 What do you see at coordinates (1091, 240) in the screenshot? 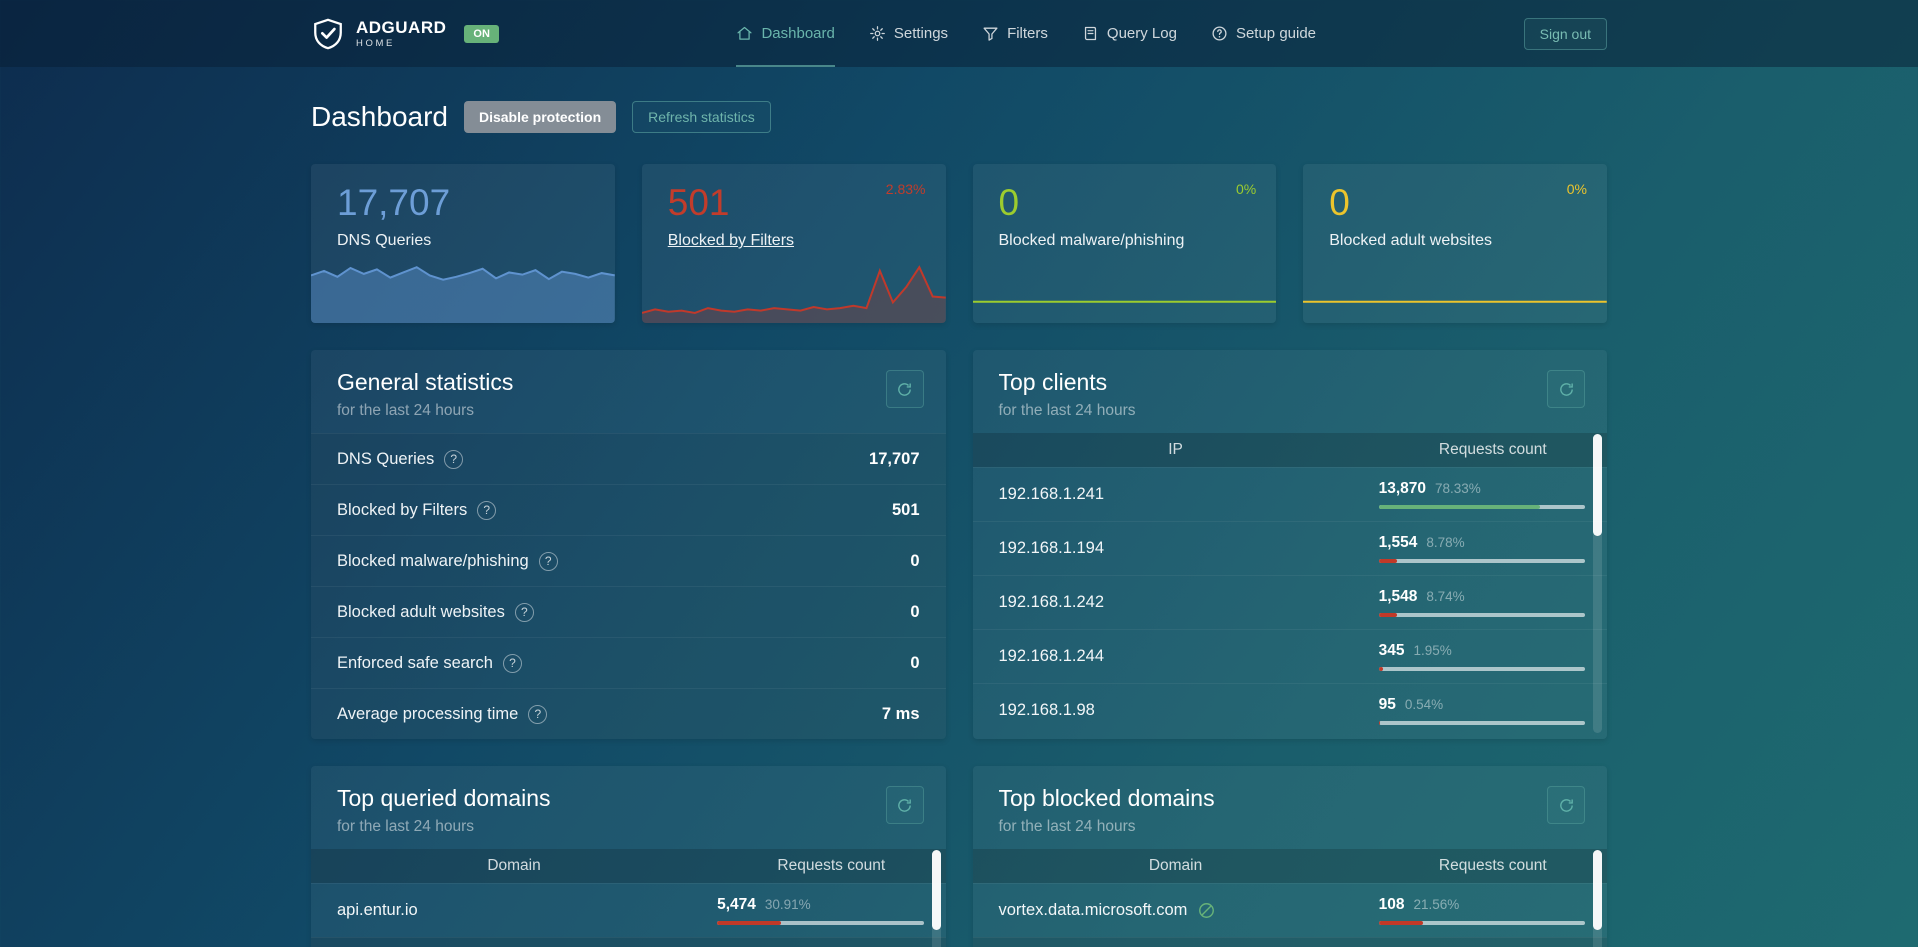
I see `blocked-malware-label: Blocked malware/phishing` at bounding box center [1091, 240].